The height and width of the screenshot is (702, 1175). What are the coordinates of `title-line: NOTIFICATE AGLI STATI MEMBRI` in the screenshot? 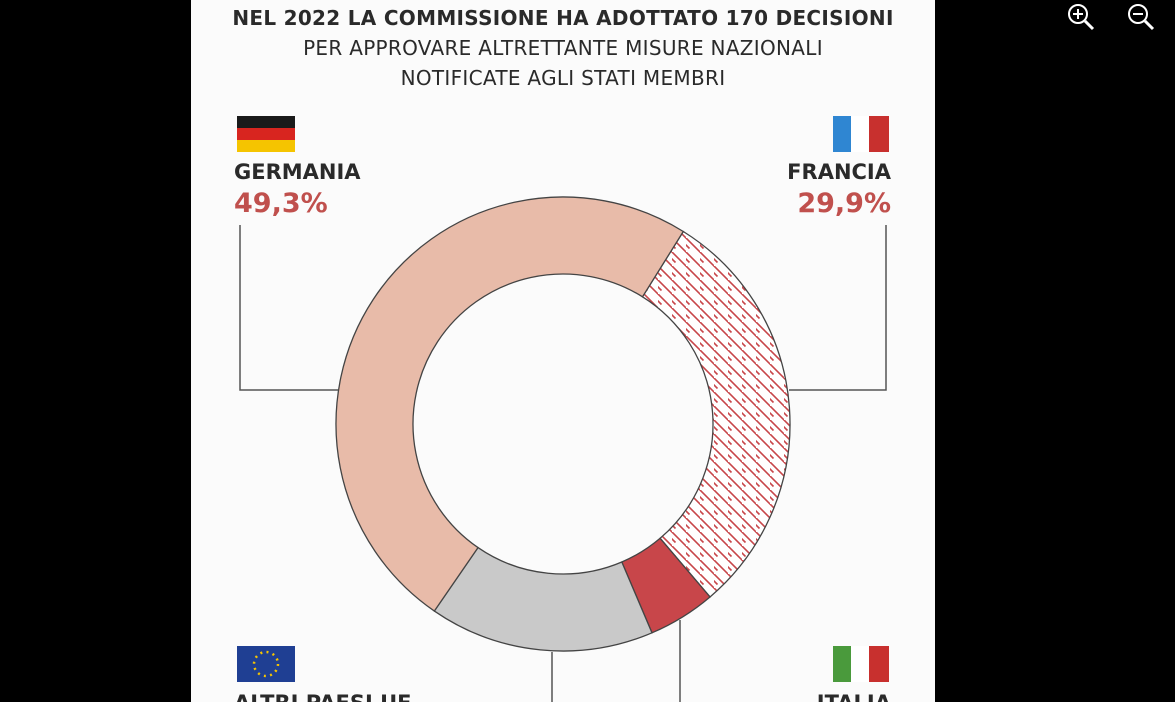 It's located at (563, 78).